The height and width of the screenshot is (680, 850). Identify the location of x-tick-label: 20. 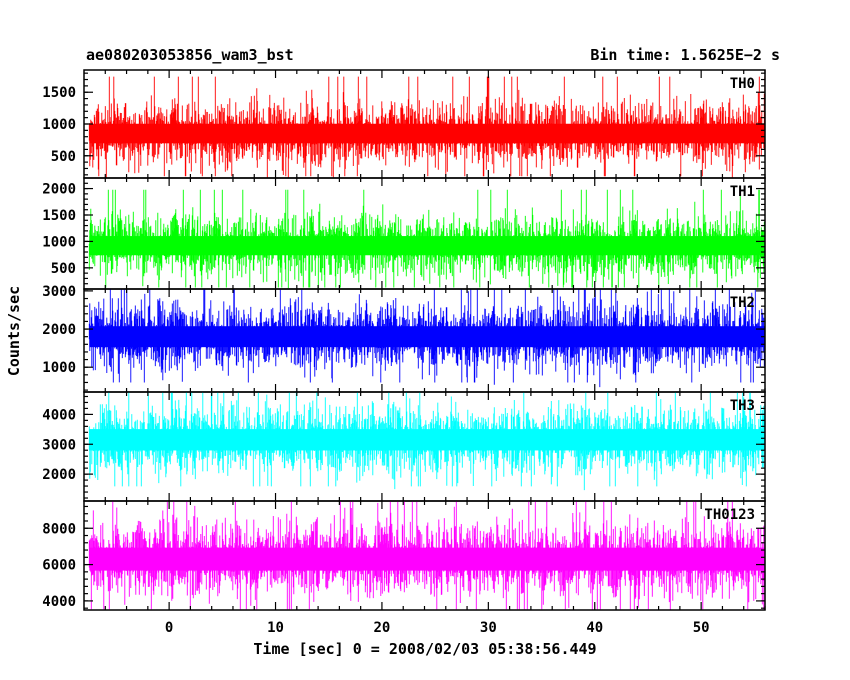
(382, 628).